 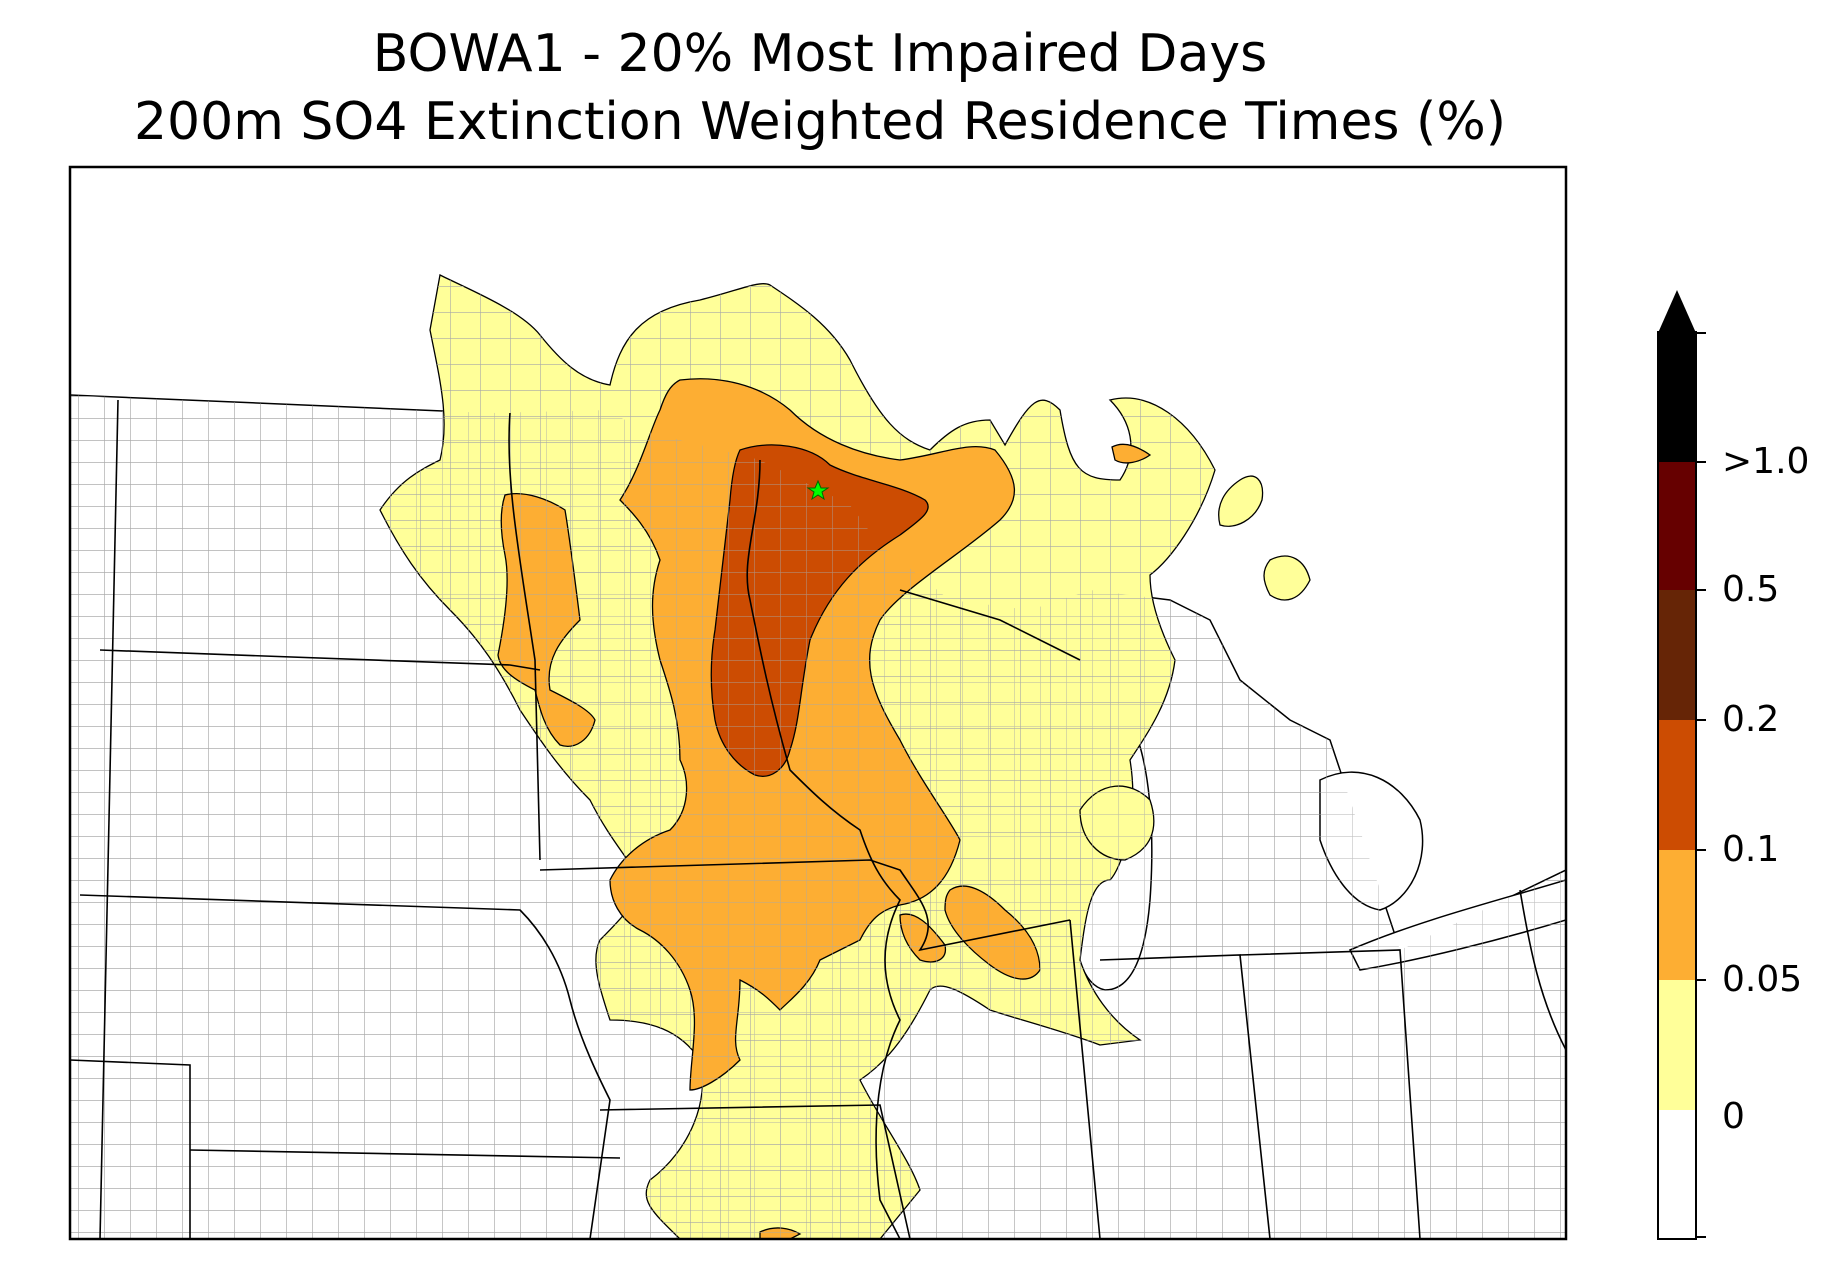 What do you see at coordinates (1751, 719) in the screenshot?
I see `colorbar-label-0.2: 0.2` at bounding box center [1751, 719].